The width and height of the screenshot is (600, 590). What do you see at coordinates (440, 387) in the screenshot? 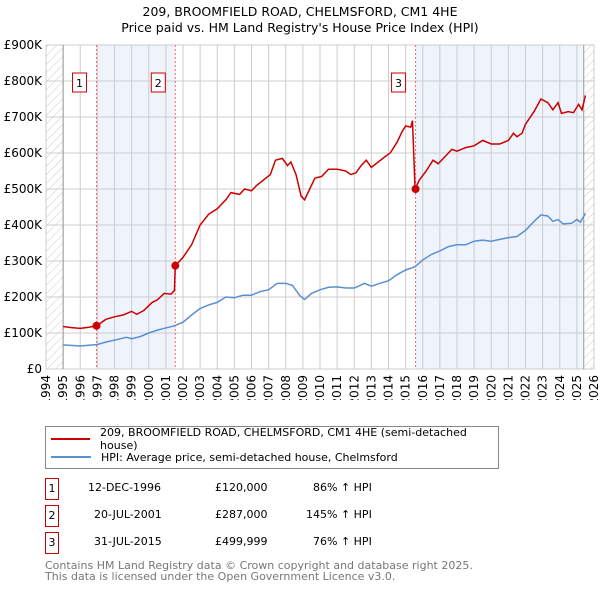
I see `x-tick-label: 2017` at bounding box center [440, 387].